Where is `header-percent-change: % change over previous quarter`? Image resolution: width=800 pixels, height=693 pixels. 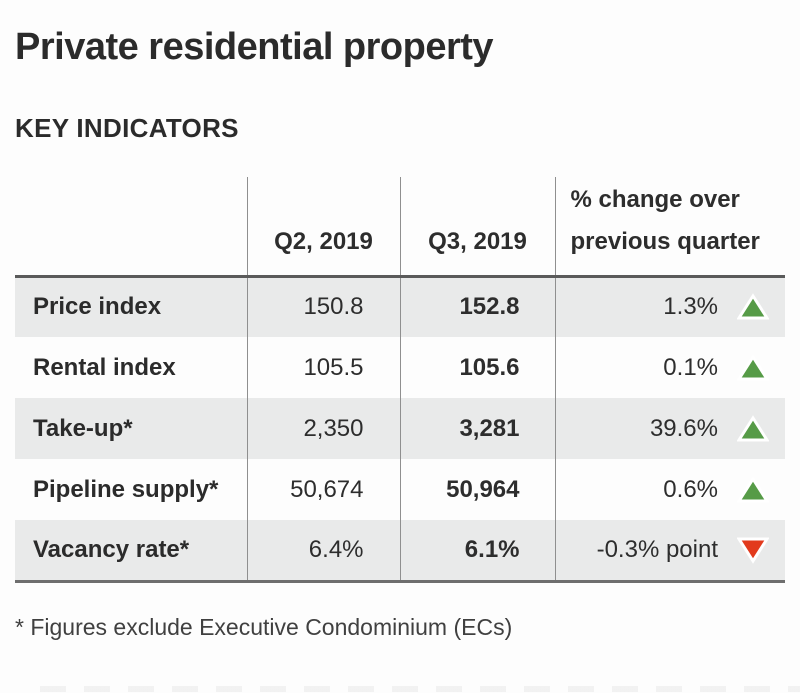
header-percent-change: % change over previous quarter is located at coordinates (669, 226).